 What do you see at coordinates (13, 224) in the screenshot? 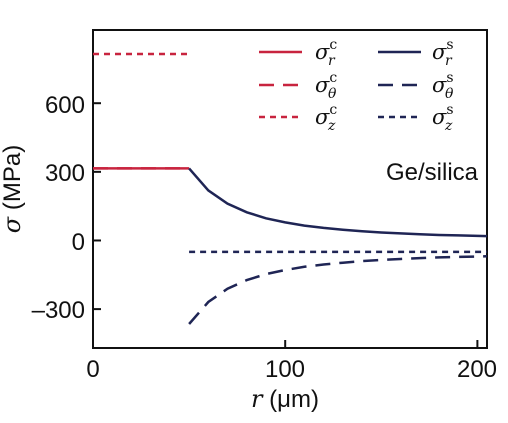
I see `y-axis-var: σ` at bounding box center [13, 224].